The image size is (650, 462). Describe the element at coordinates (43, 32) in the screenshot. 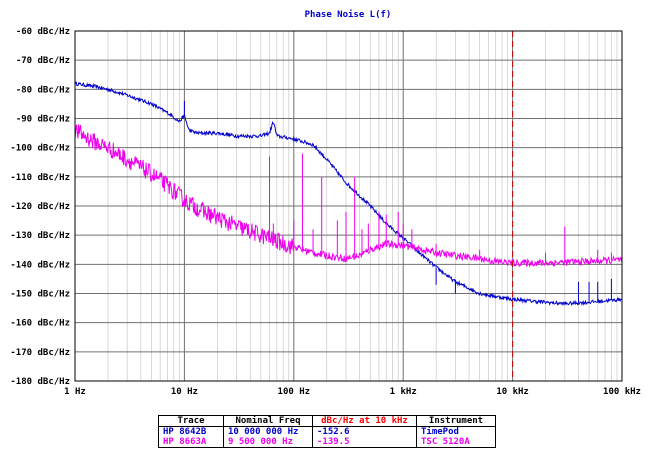

I see `y-tick-label: -60 dBc/Hz` at that location.